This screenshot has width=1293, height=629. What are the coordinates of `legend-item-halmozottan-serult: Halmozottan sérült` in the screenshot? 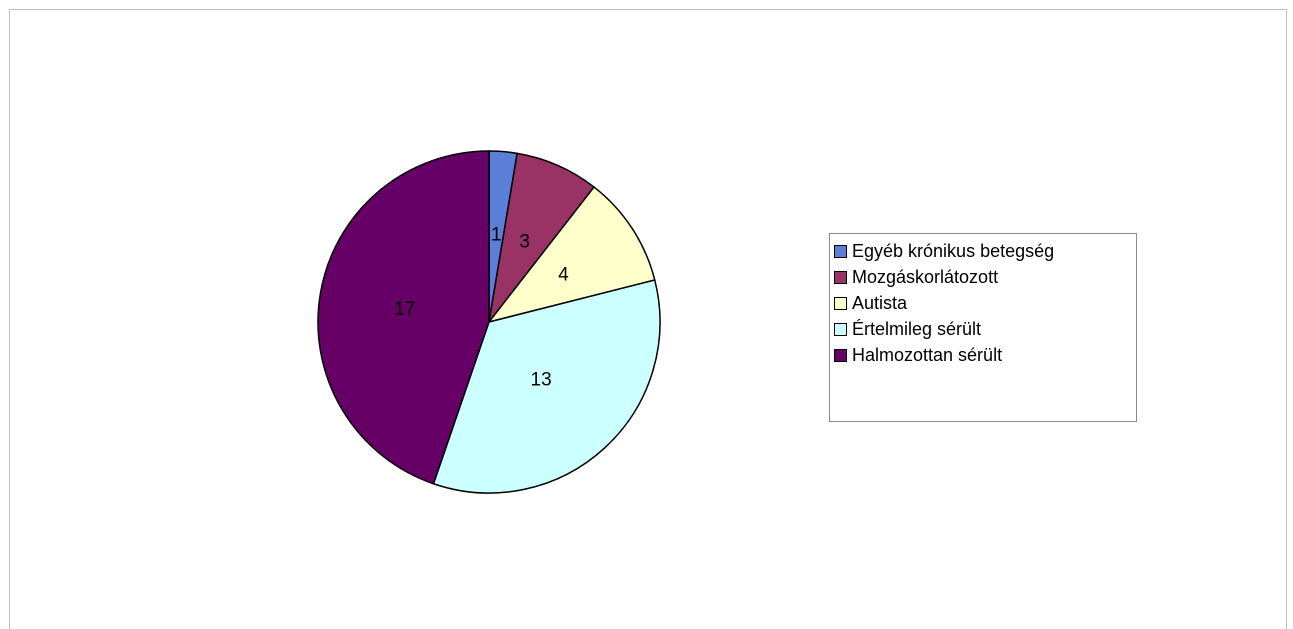 It's located at (983, 355).